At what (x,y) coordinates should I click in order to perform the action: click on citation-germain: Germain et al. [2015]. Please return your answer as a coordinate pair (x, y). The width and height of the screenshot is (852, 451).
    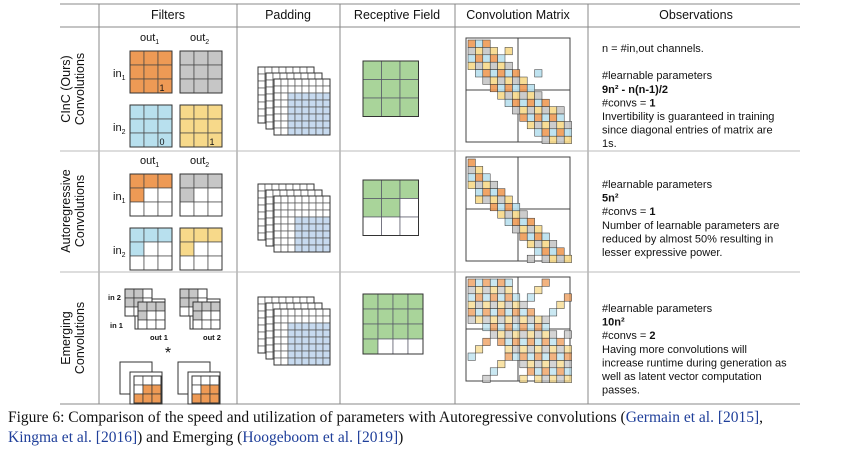
    Looking at the image, I should click on (692, 417).